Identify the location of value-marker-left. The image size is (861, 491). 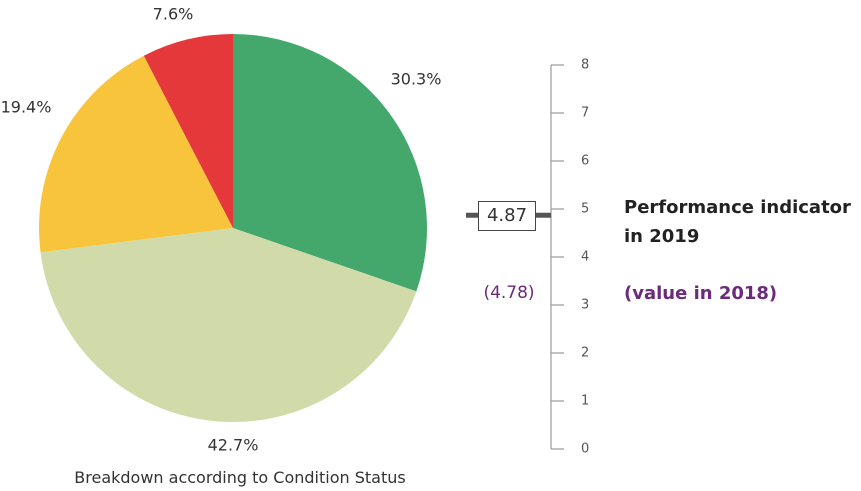
(472, 215).